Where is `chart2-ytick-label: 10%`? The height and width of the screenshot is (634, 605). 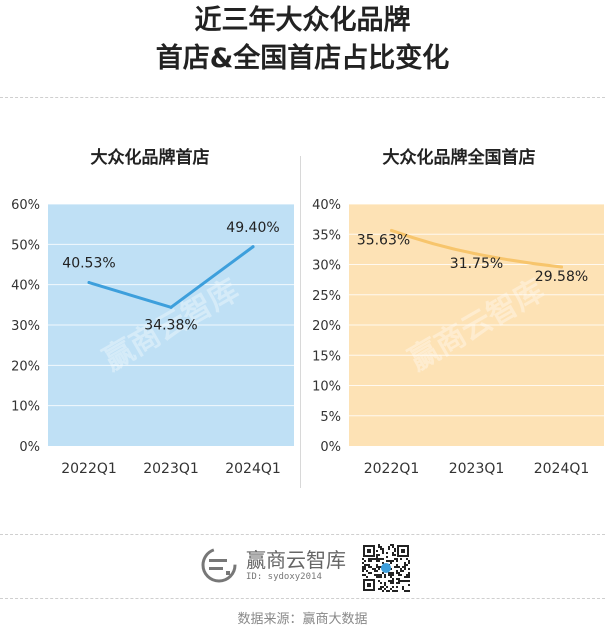
chart2-ytick-label: 10% is located at coordinates (326, 387).